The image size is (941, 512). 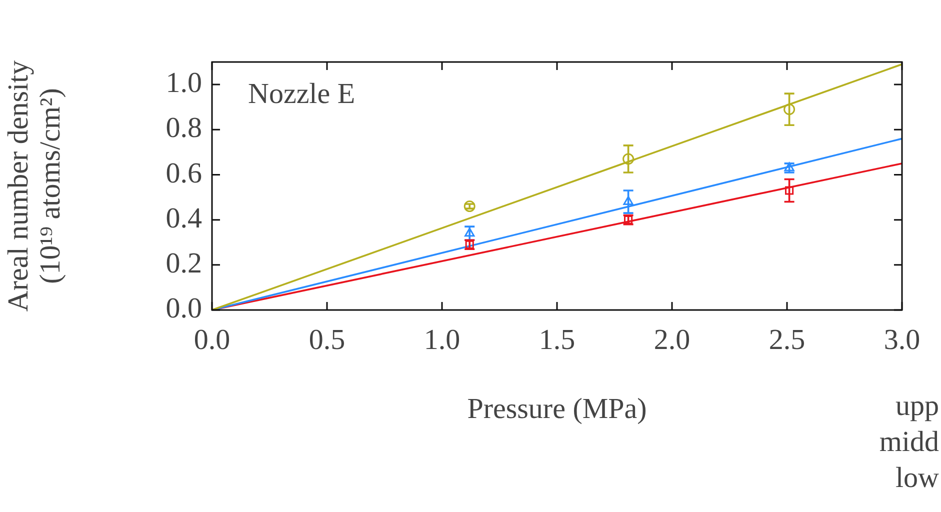 What do you see at coordinates (212, 340) in the screenshot?
I see `x-tick-label: 0.0` at bounding box center [212, 340].